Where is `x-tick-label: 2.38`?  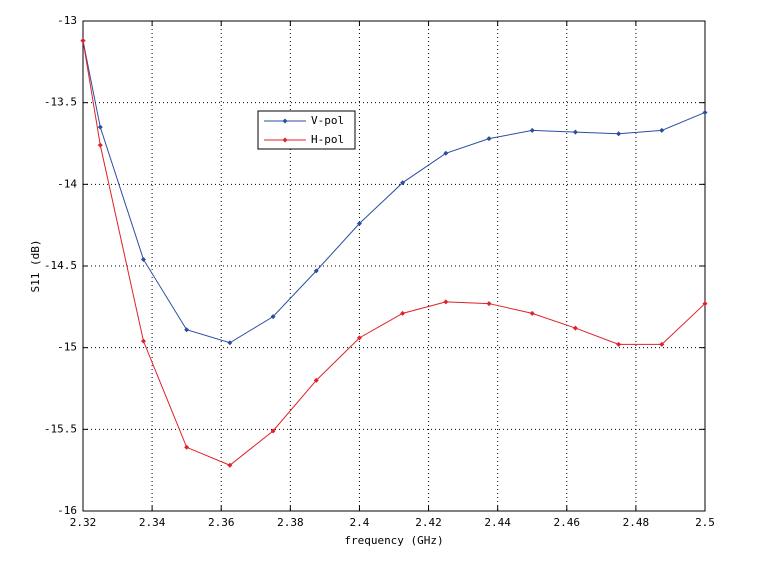
x-tick-label: 2.38 is located at coordinates (290, 522).